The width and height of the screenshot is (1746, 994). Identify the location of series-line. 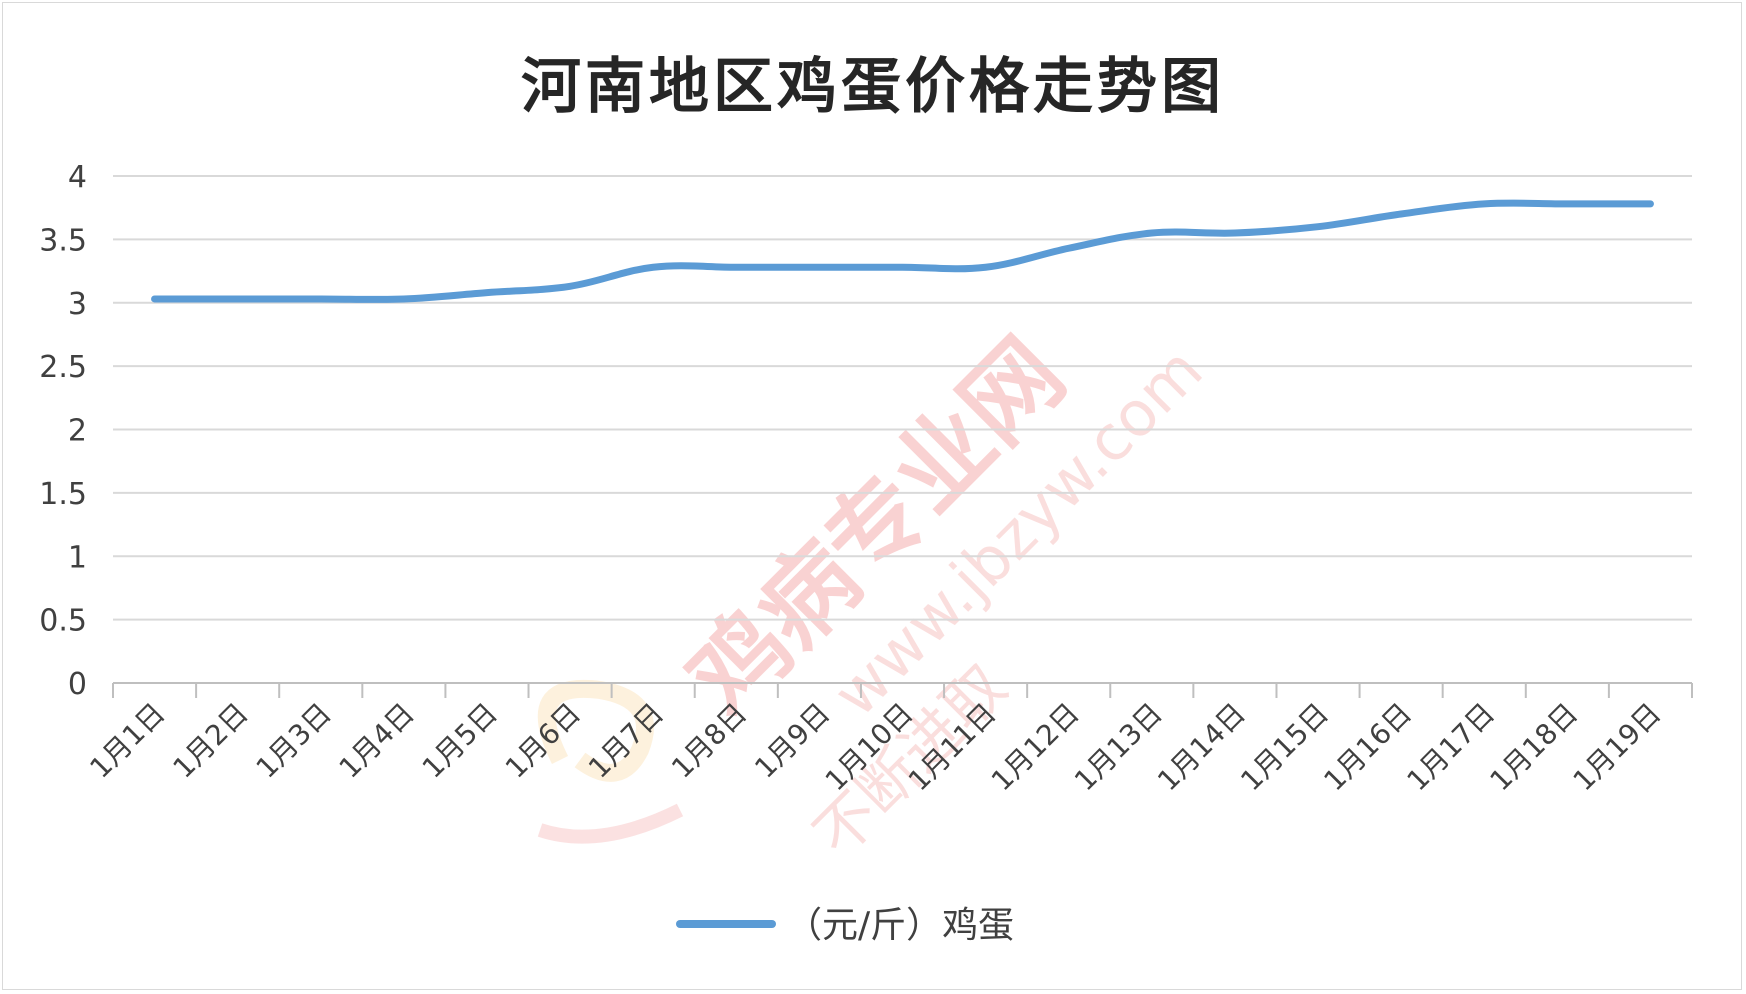
(902, 251).